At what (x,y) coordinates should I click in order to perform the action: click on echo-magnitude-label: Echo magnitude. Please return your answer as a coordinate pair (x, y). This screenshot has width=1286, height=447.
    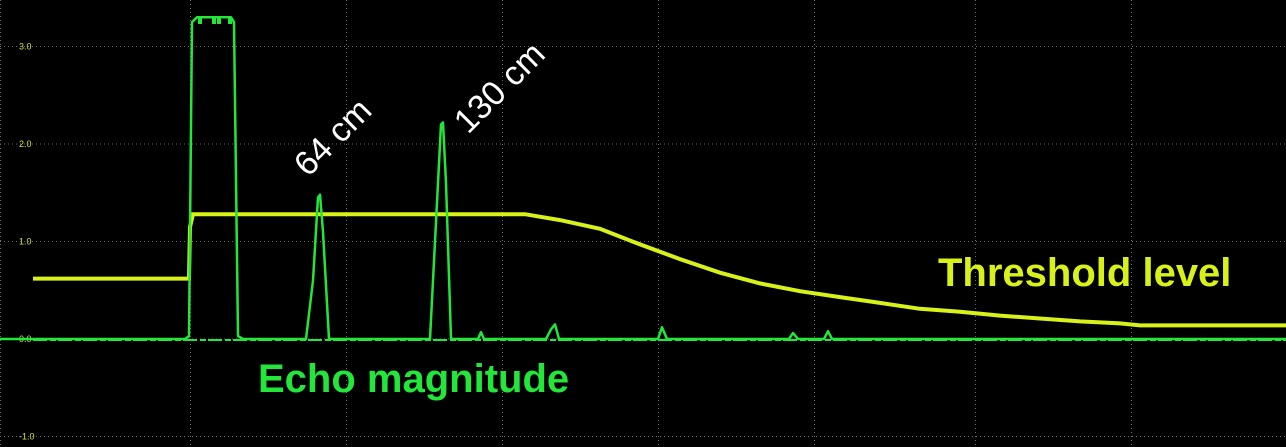
    Looking at the image, I should click on (413, 379).